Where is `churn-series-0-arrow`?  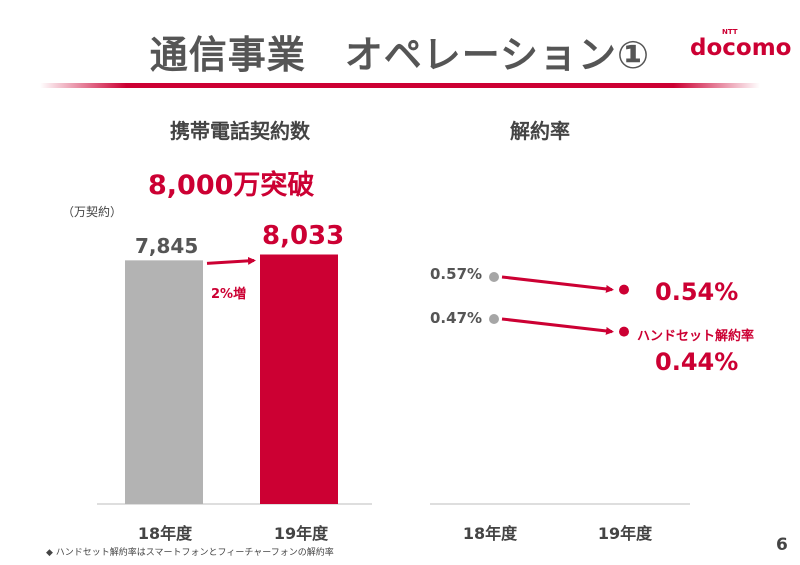
churn-series-0-arrow is located at coordinates (557, 284).